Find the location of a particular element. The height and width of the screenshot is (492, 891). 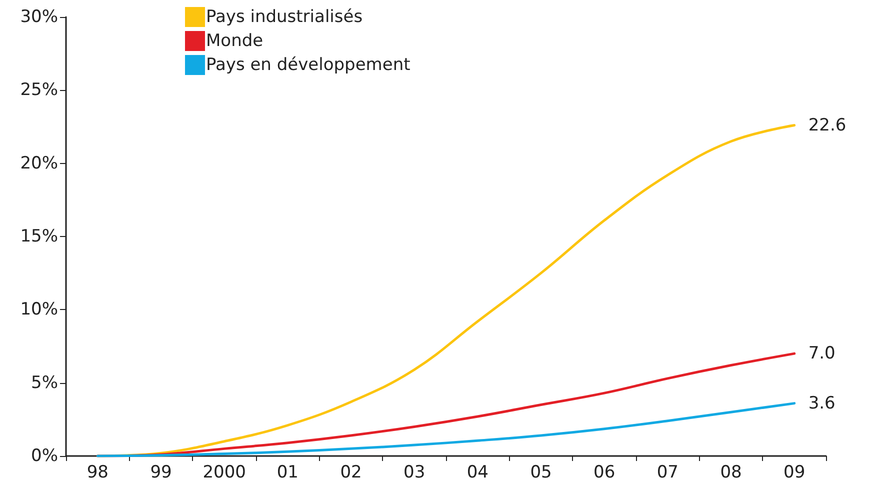

data-label: 3.6 is located at coordinates (822, 403).